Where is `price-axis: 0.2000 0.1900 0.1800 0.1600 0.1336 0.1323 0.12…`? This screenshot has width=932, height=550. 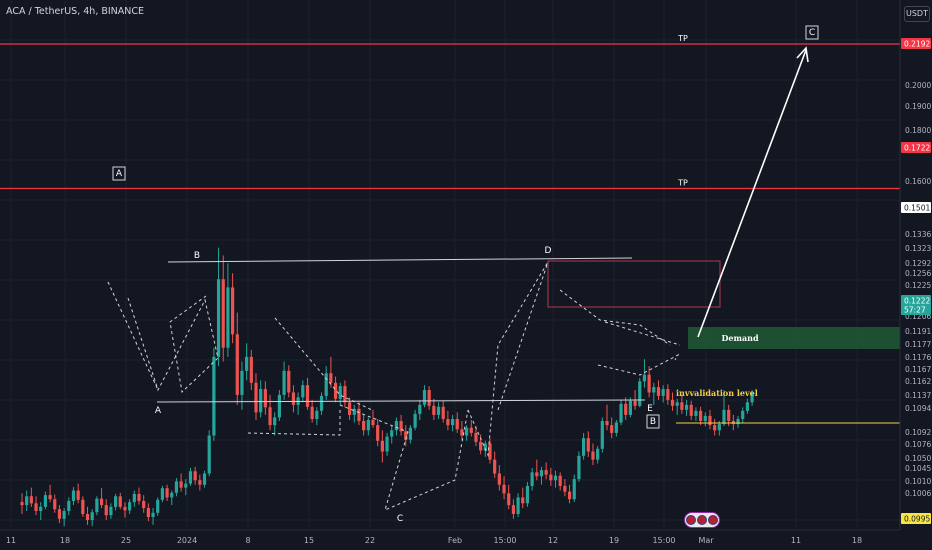 price-axis: 0.2000 0.1900 0.1800 0.1600 0.1336 0.1323 0.12… is located at coordinates (915, 275).